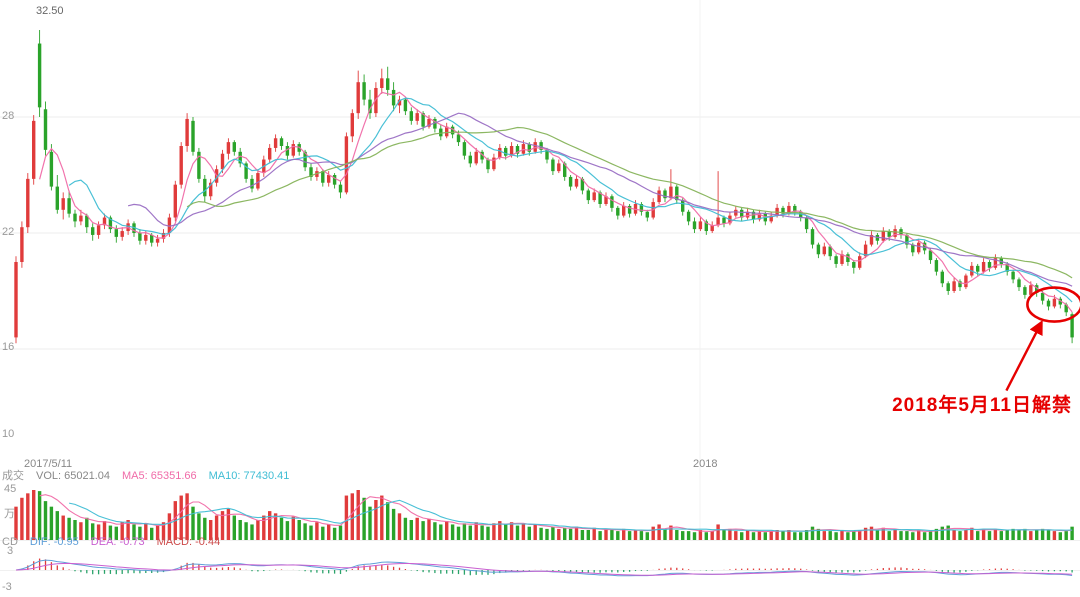 Image resolution: width=1080 pixels, height=597 pixels. What do you see at coordinates (1042, 339) in the screenshot?
I see `unlock-annotation` at bounding box center [1042, 339].